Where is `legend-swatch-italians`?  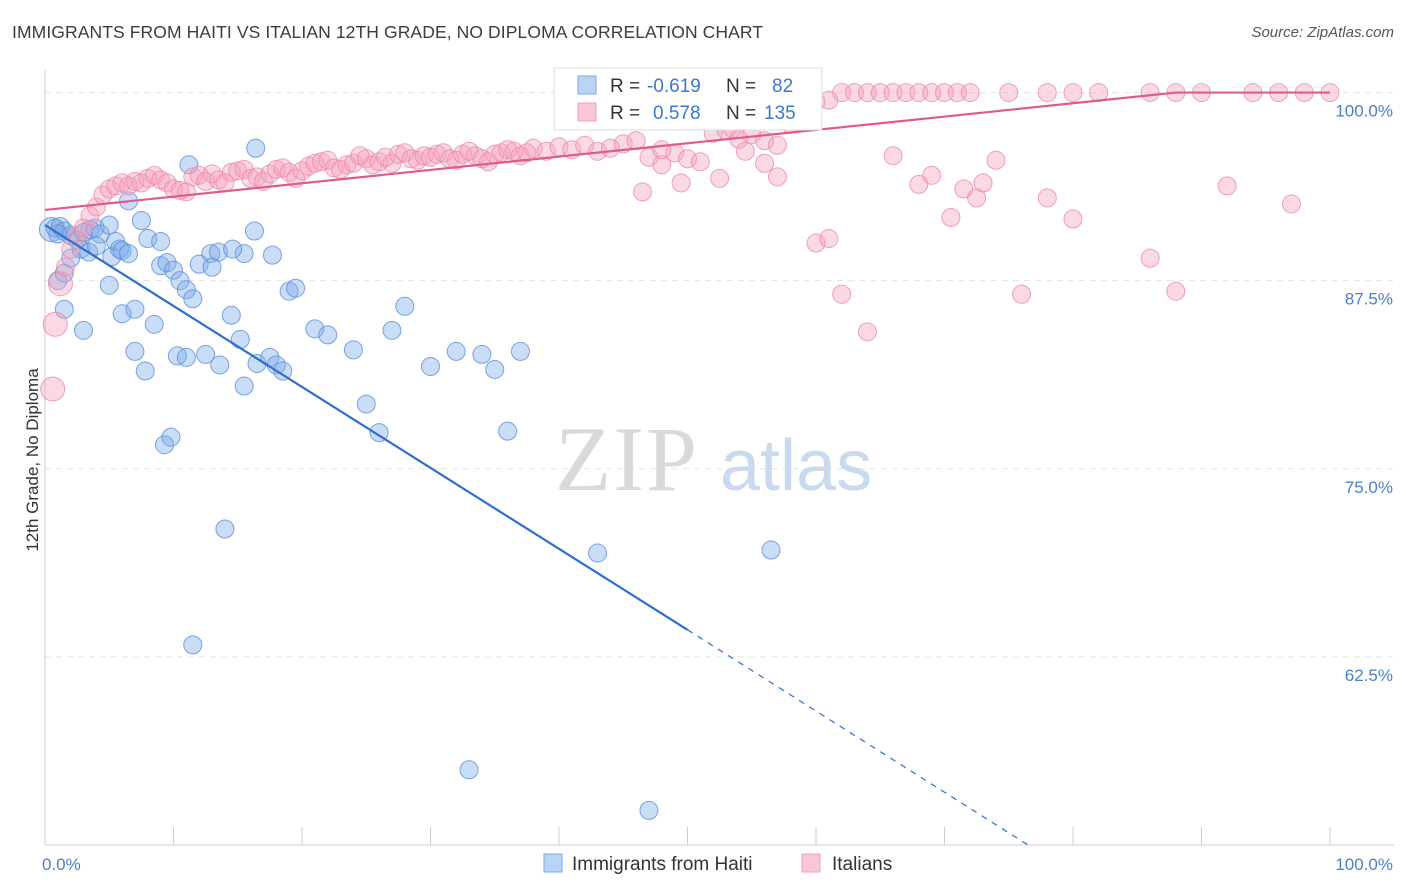
legend-swatch-italians is located at coordinates (587, 112).